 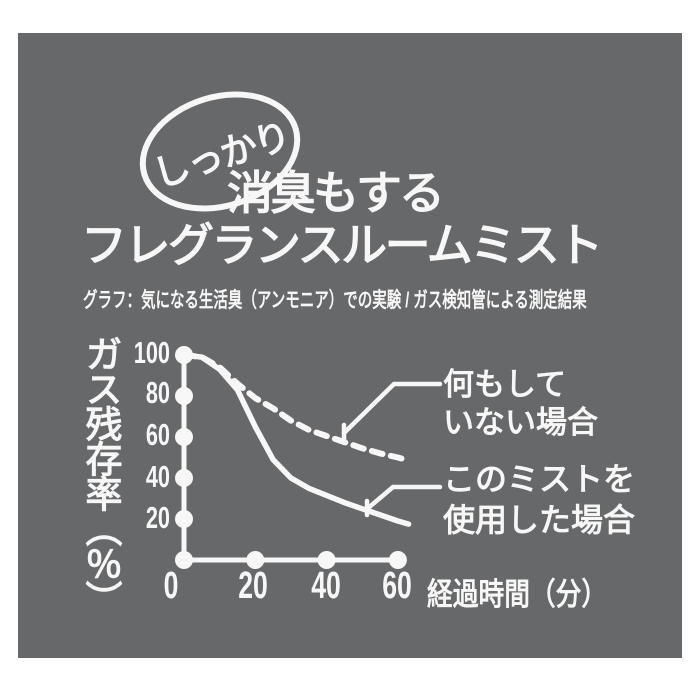 I want to click on y-tick-40: 40, so click(x=157, y=476).